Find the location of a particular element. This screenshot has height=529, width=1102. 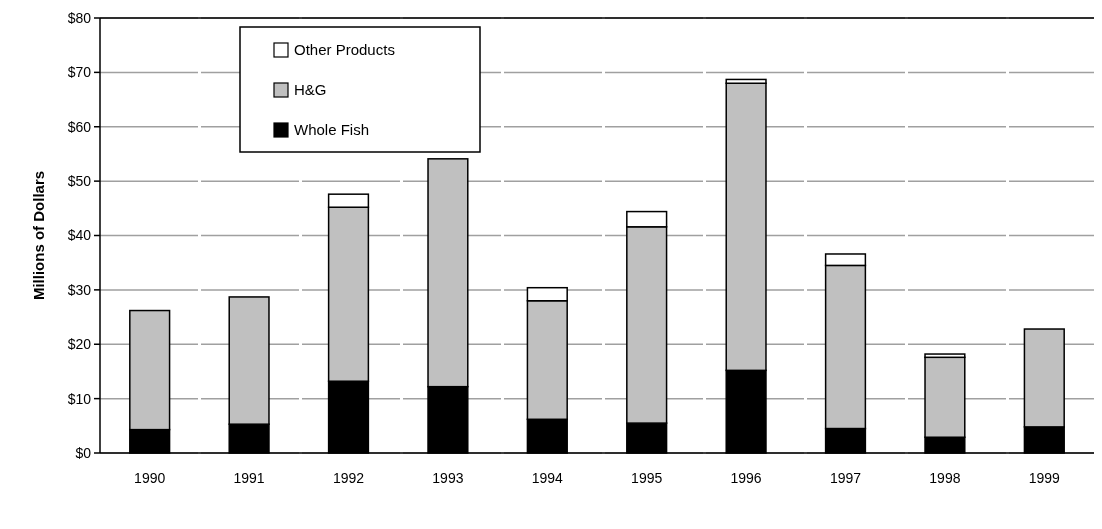

y-tick-label: $10 is located at coordinates (79, 398).